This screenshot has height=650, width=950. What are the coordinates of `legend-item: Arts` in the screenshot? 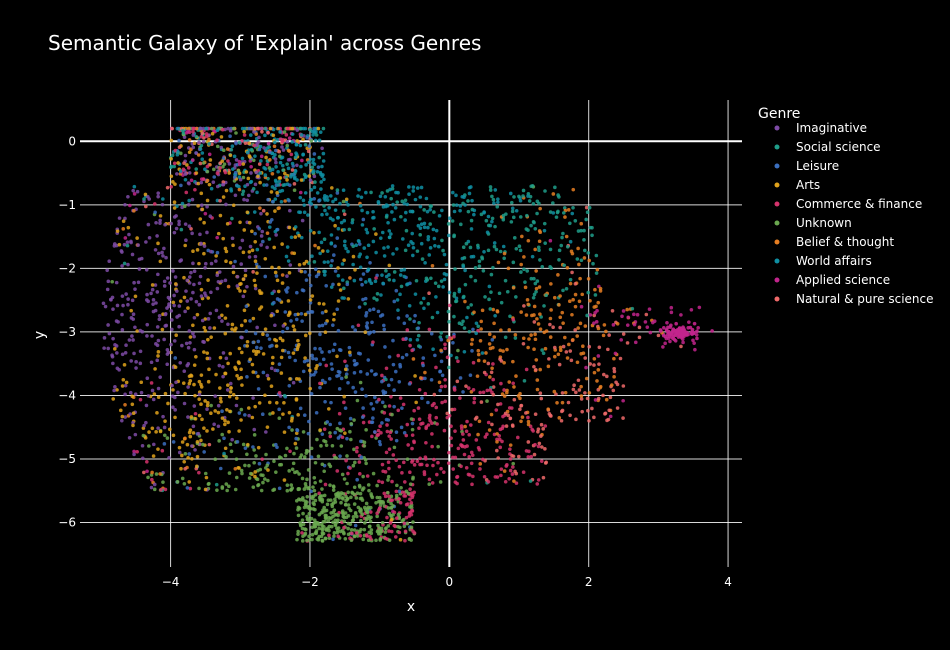 It's located at (797, 185).